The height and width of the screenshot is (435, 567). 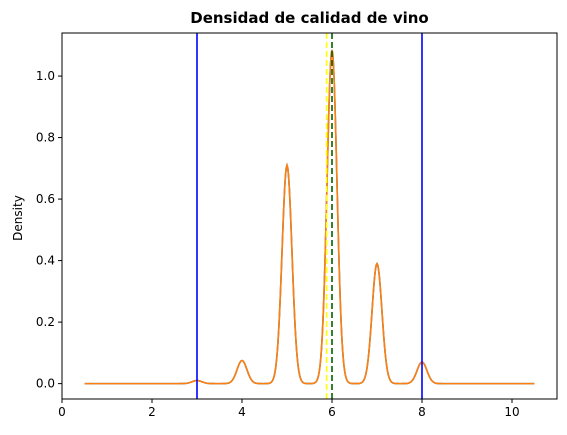 What do you see at coordinates (152, 412) in the screenshot?
I see `x-tick-label: 2` at bounding box center [152, 412].